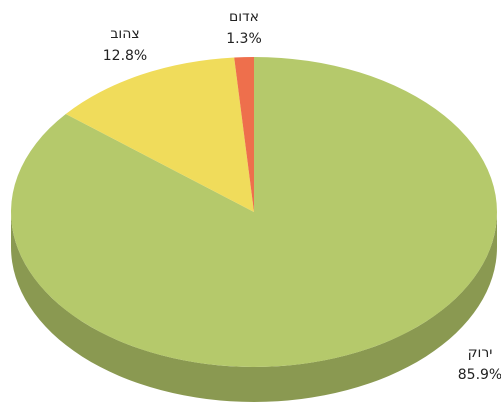  I want to click on slice-name: צהוב, so click(124, 34).